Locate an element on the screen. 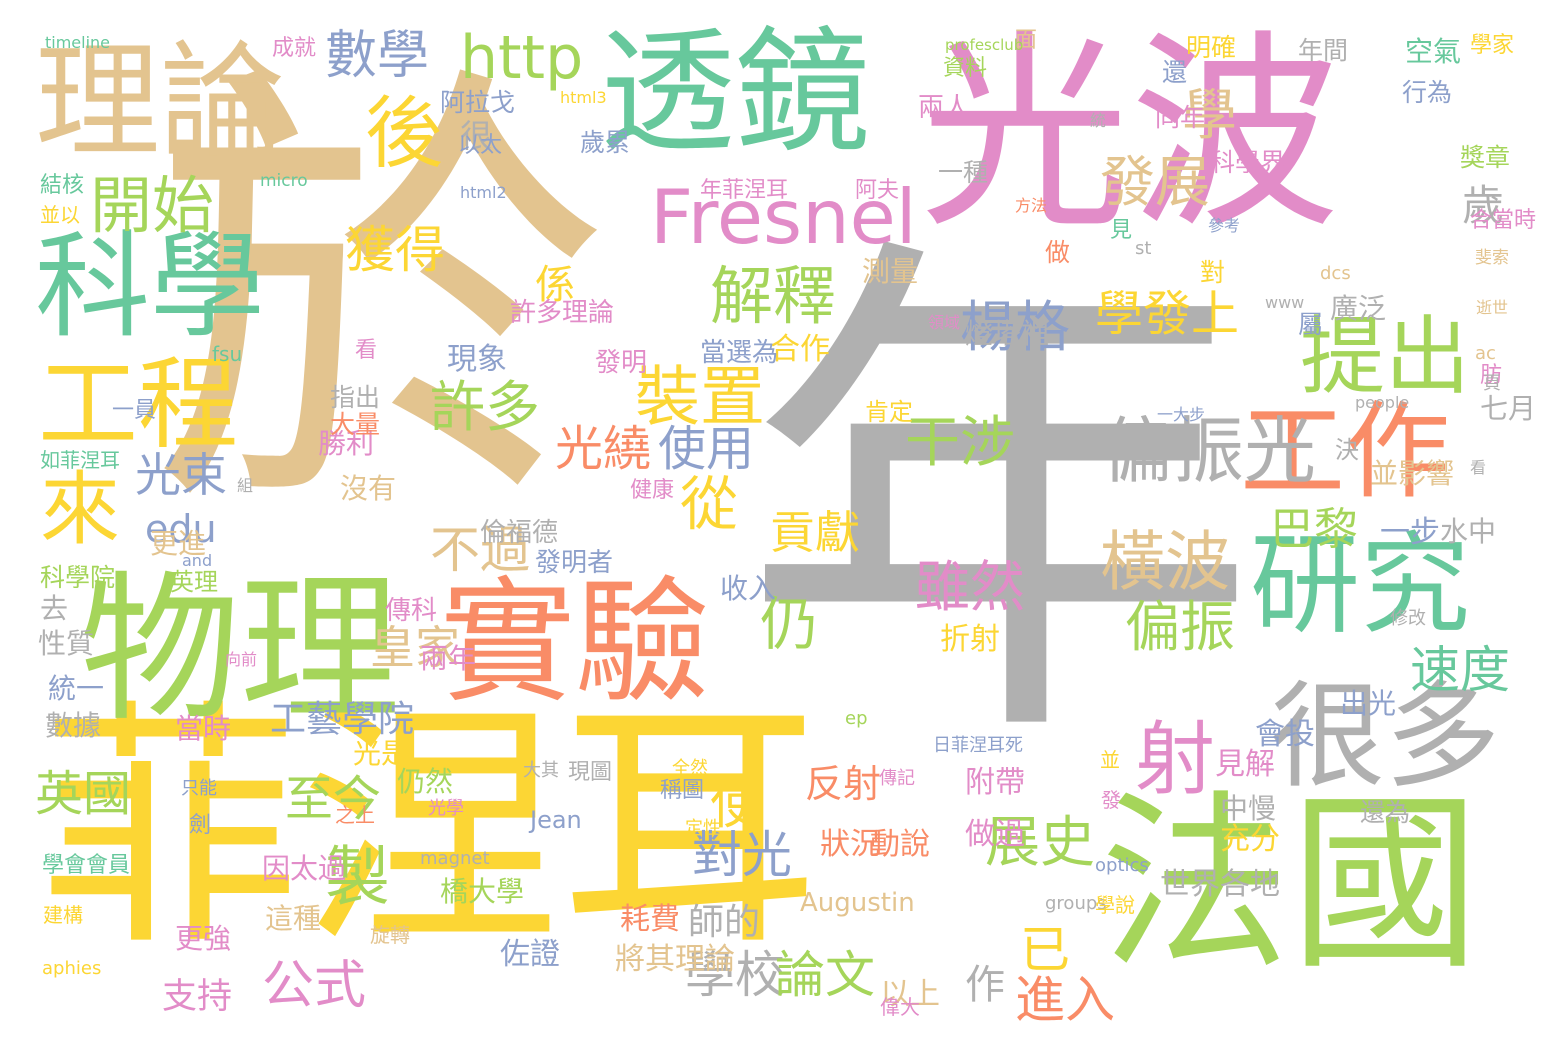 The height and width of the screenshot is (1052, 1548). cloud-word: 頁 is located at coordinates (1492, 383).